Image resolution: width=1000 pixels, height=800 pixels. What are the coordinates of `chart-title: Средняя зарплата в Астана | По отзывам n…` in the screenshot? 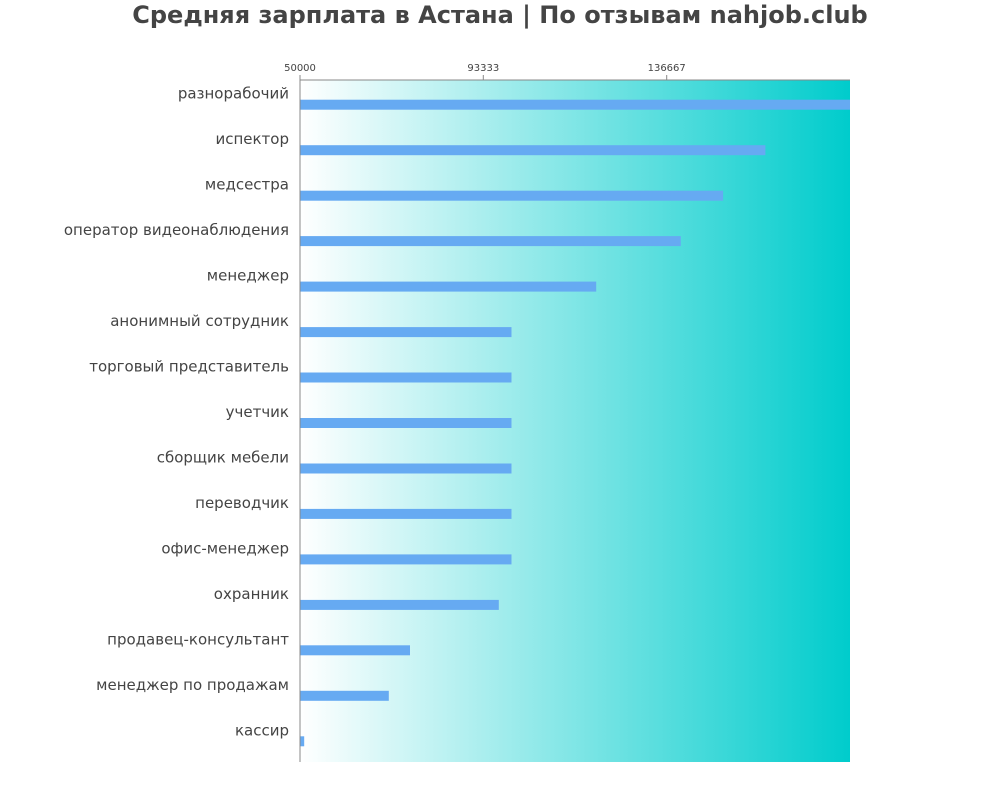 It's located at (500, 15).